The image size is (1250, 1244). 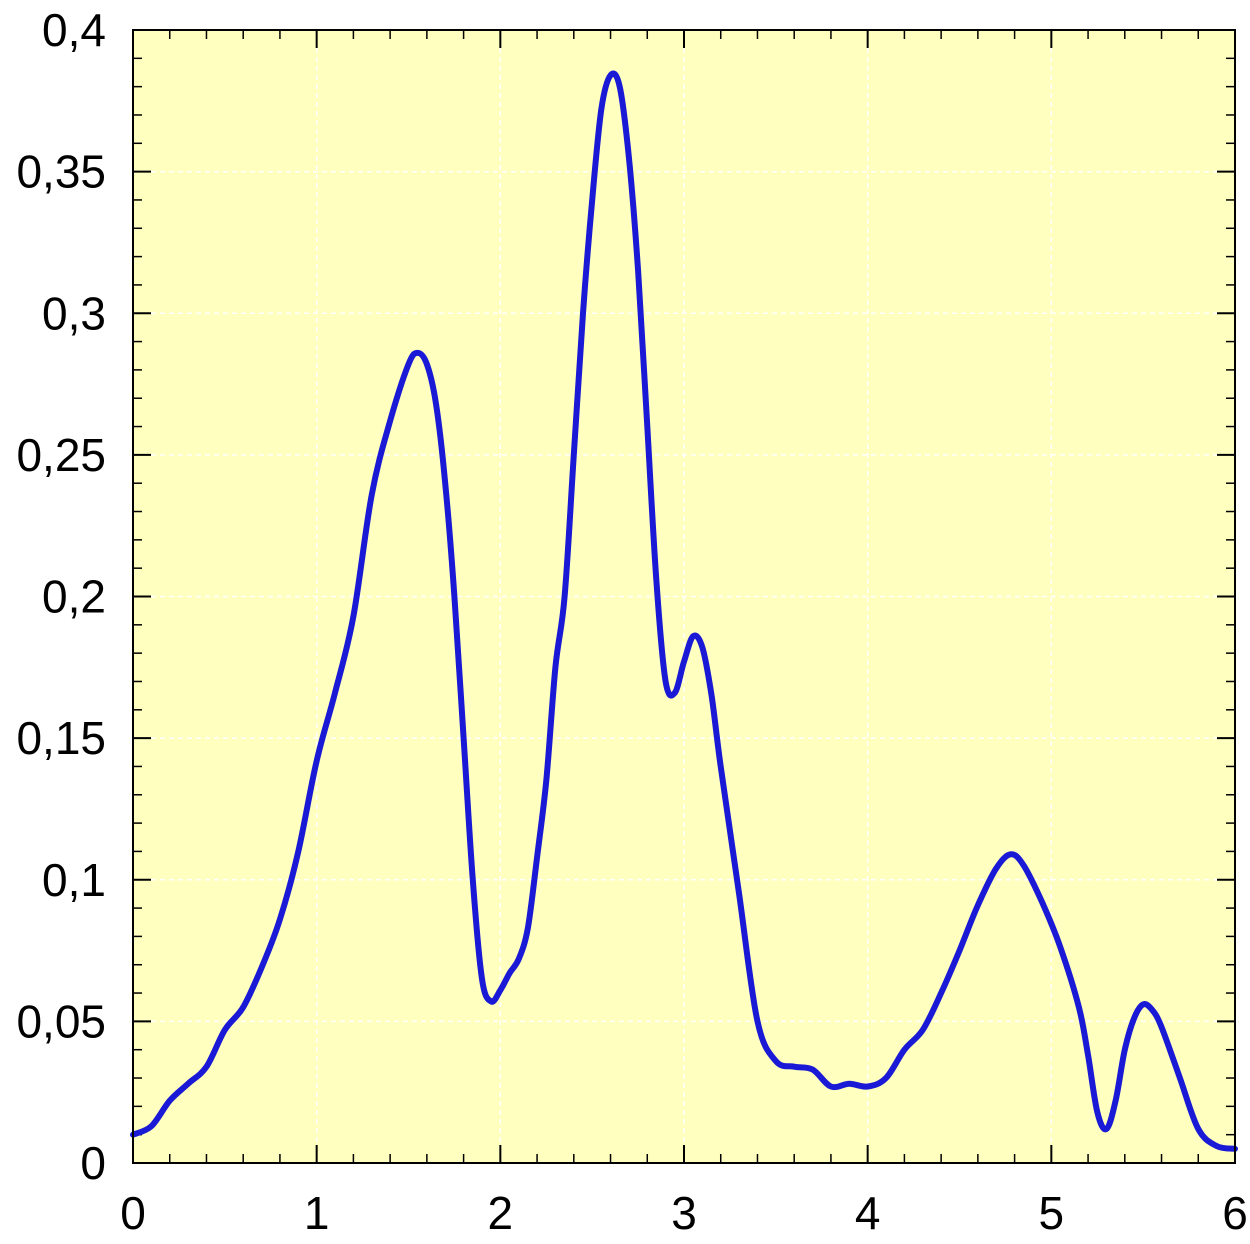 I want to click on y-tick-label: 0, so click(x=93, y=1163).